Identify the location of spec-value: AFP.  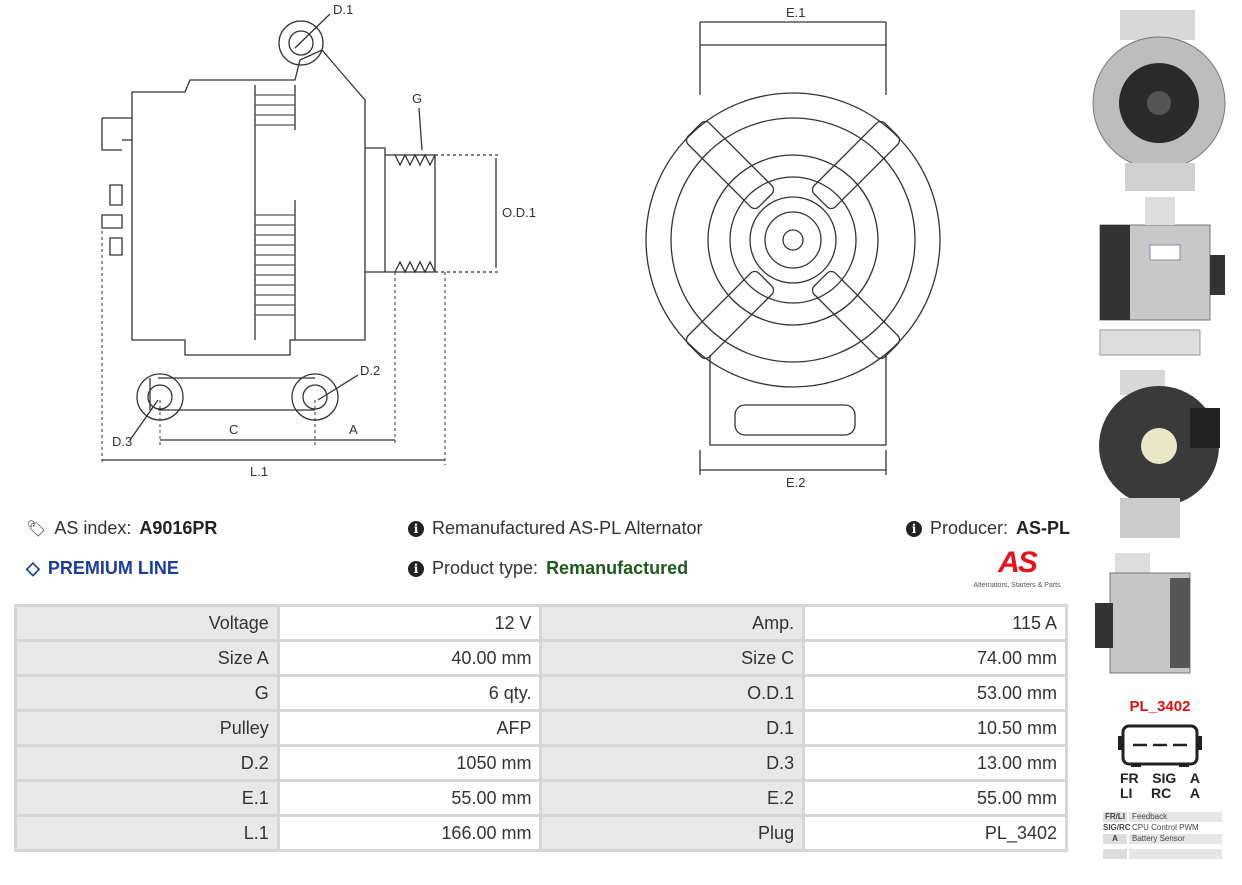
(409, 728).